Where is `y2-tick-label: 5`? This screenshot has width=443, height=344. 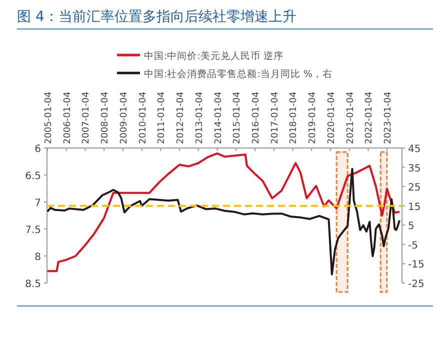 y2-tick-label: 5 is located at coordinates (411, 226).